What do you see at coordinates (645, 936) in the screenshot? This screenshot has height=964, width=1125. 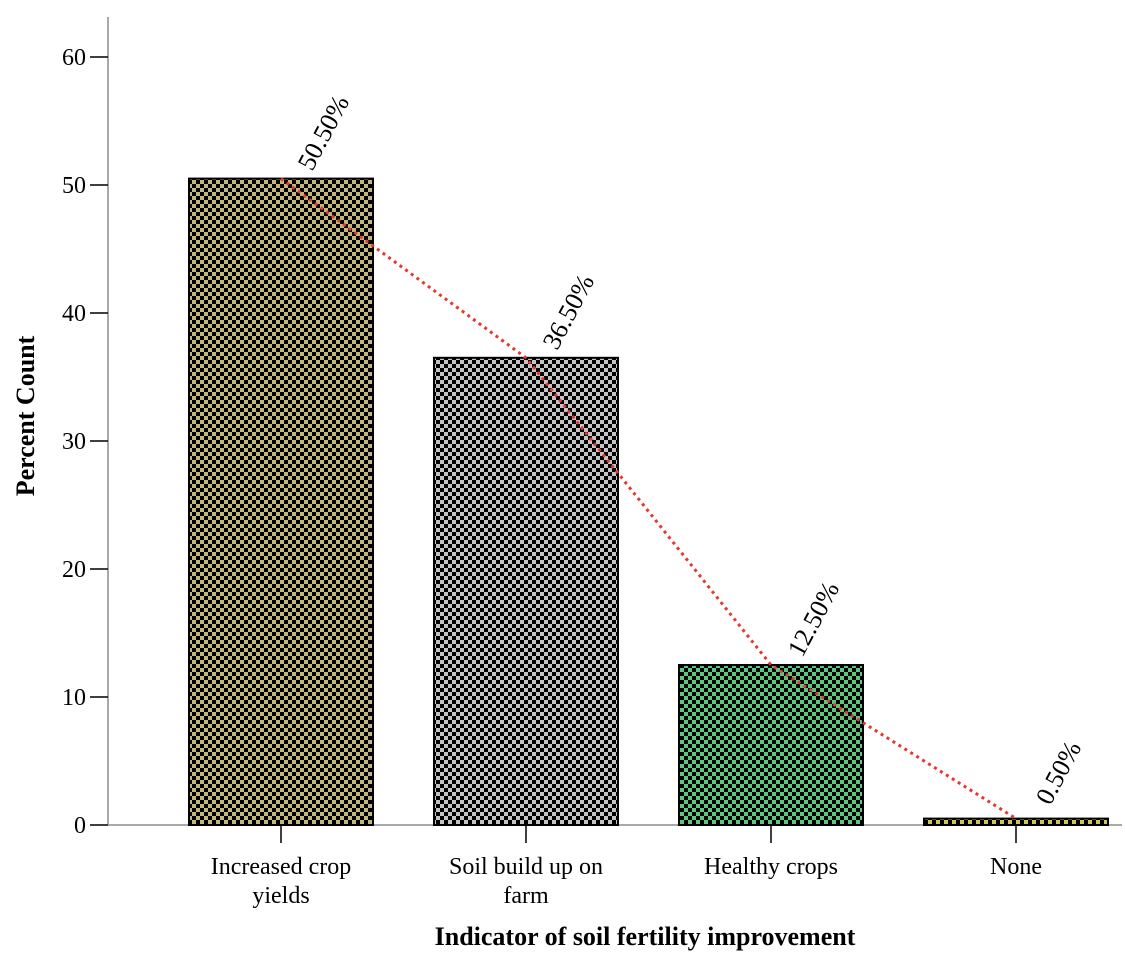 I see `x-axis-title: Indicator of soil fertility improvement` at bounding box center [645, 936].